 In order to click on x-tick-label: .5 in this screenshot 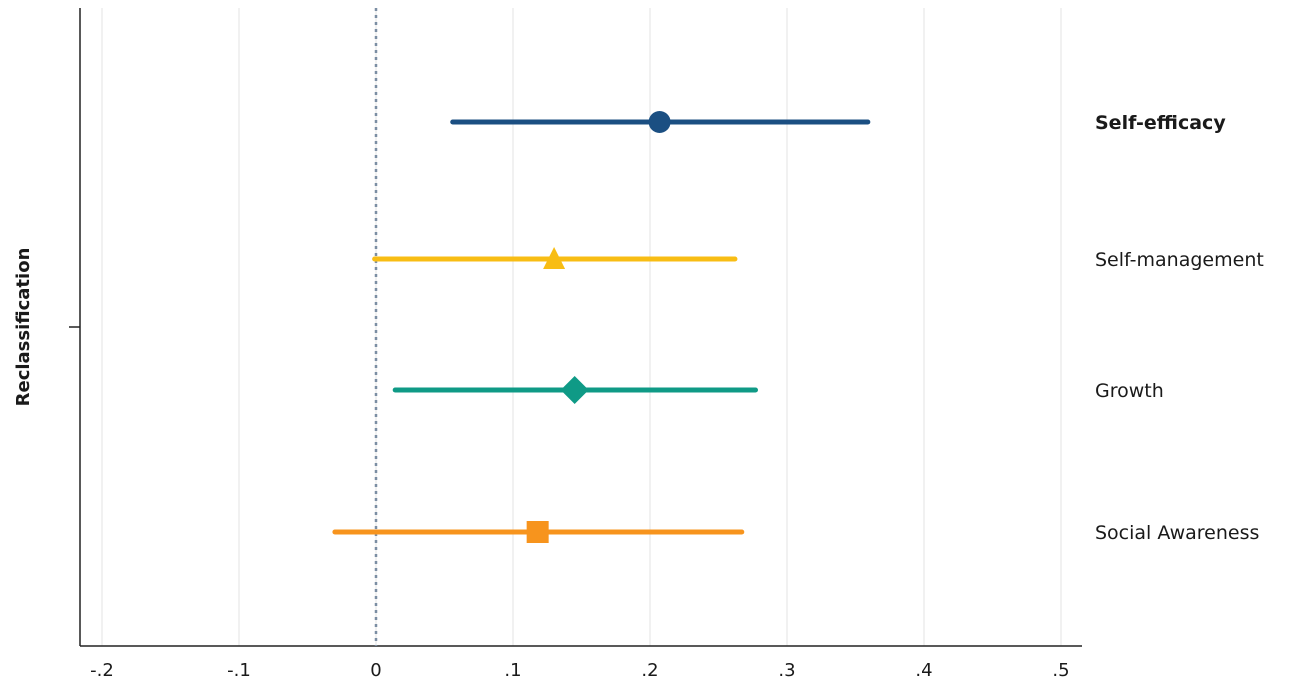, I will do `click(1060, 670)`.